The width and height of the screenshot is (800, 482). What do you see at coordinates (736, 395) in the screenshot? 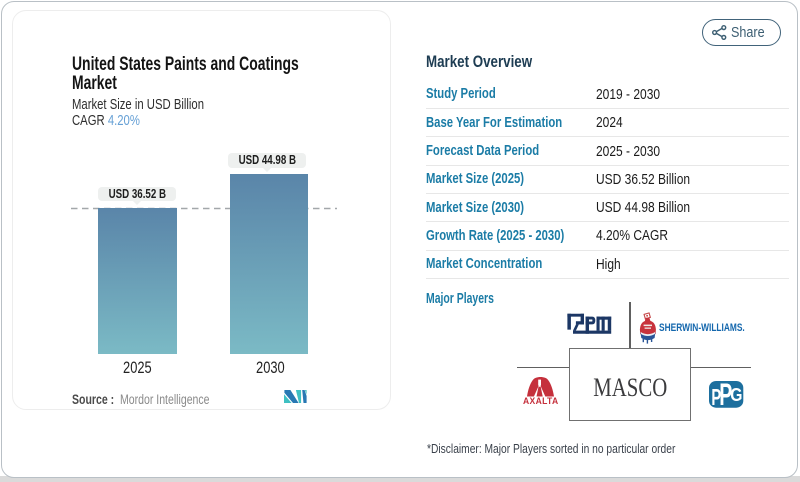
I see `svg-text: G` at bounding box center [736, 395].